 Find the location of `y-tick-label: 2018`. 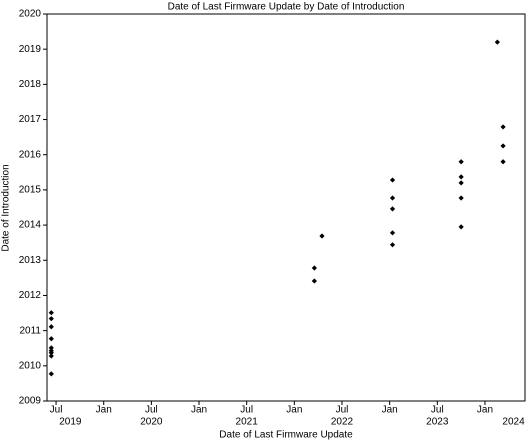

y-tick-label: 2018 is located at coordinates (30, 84).